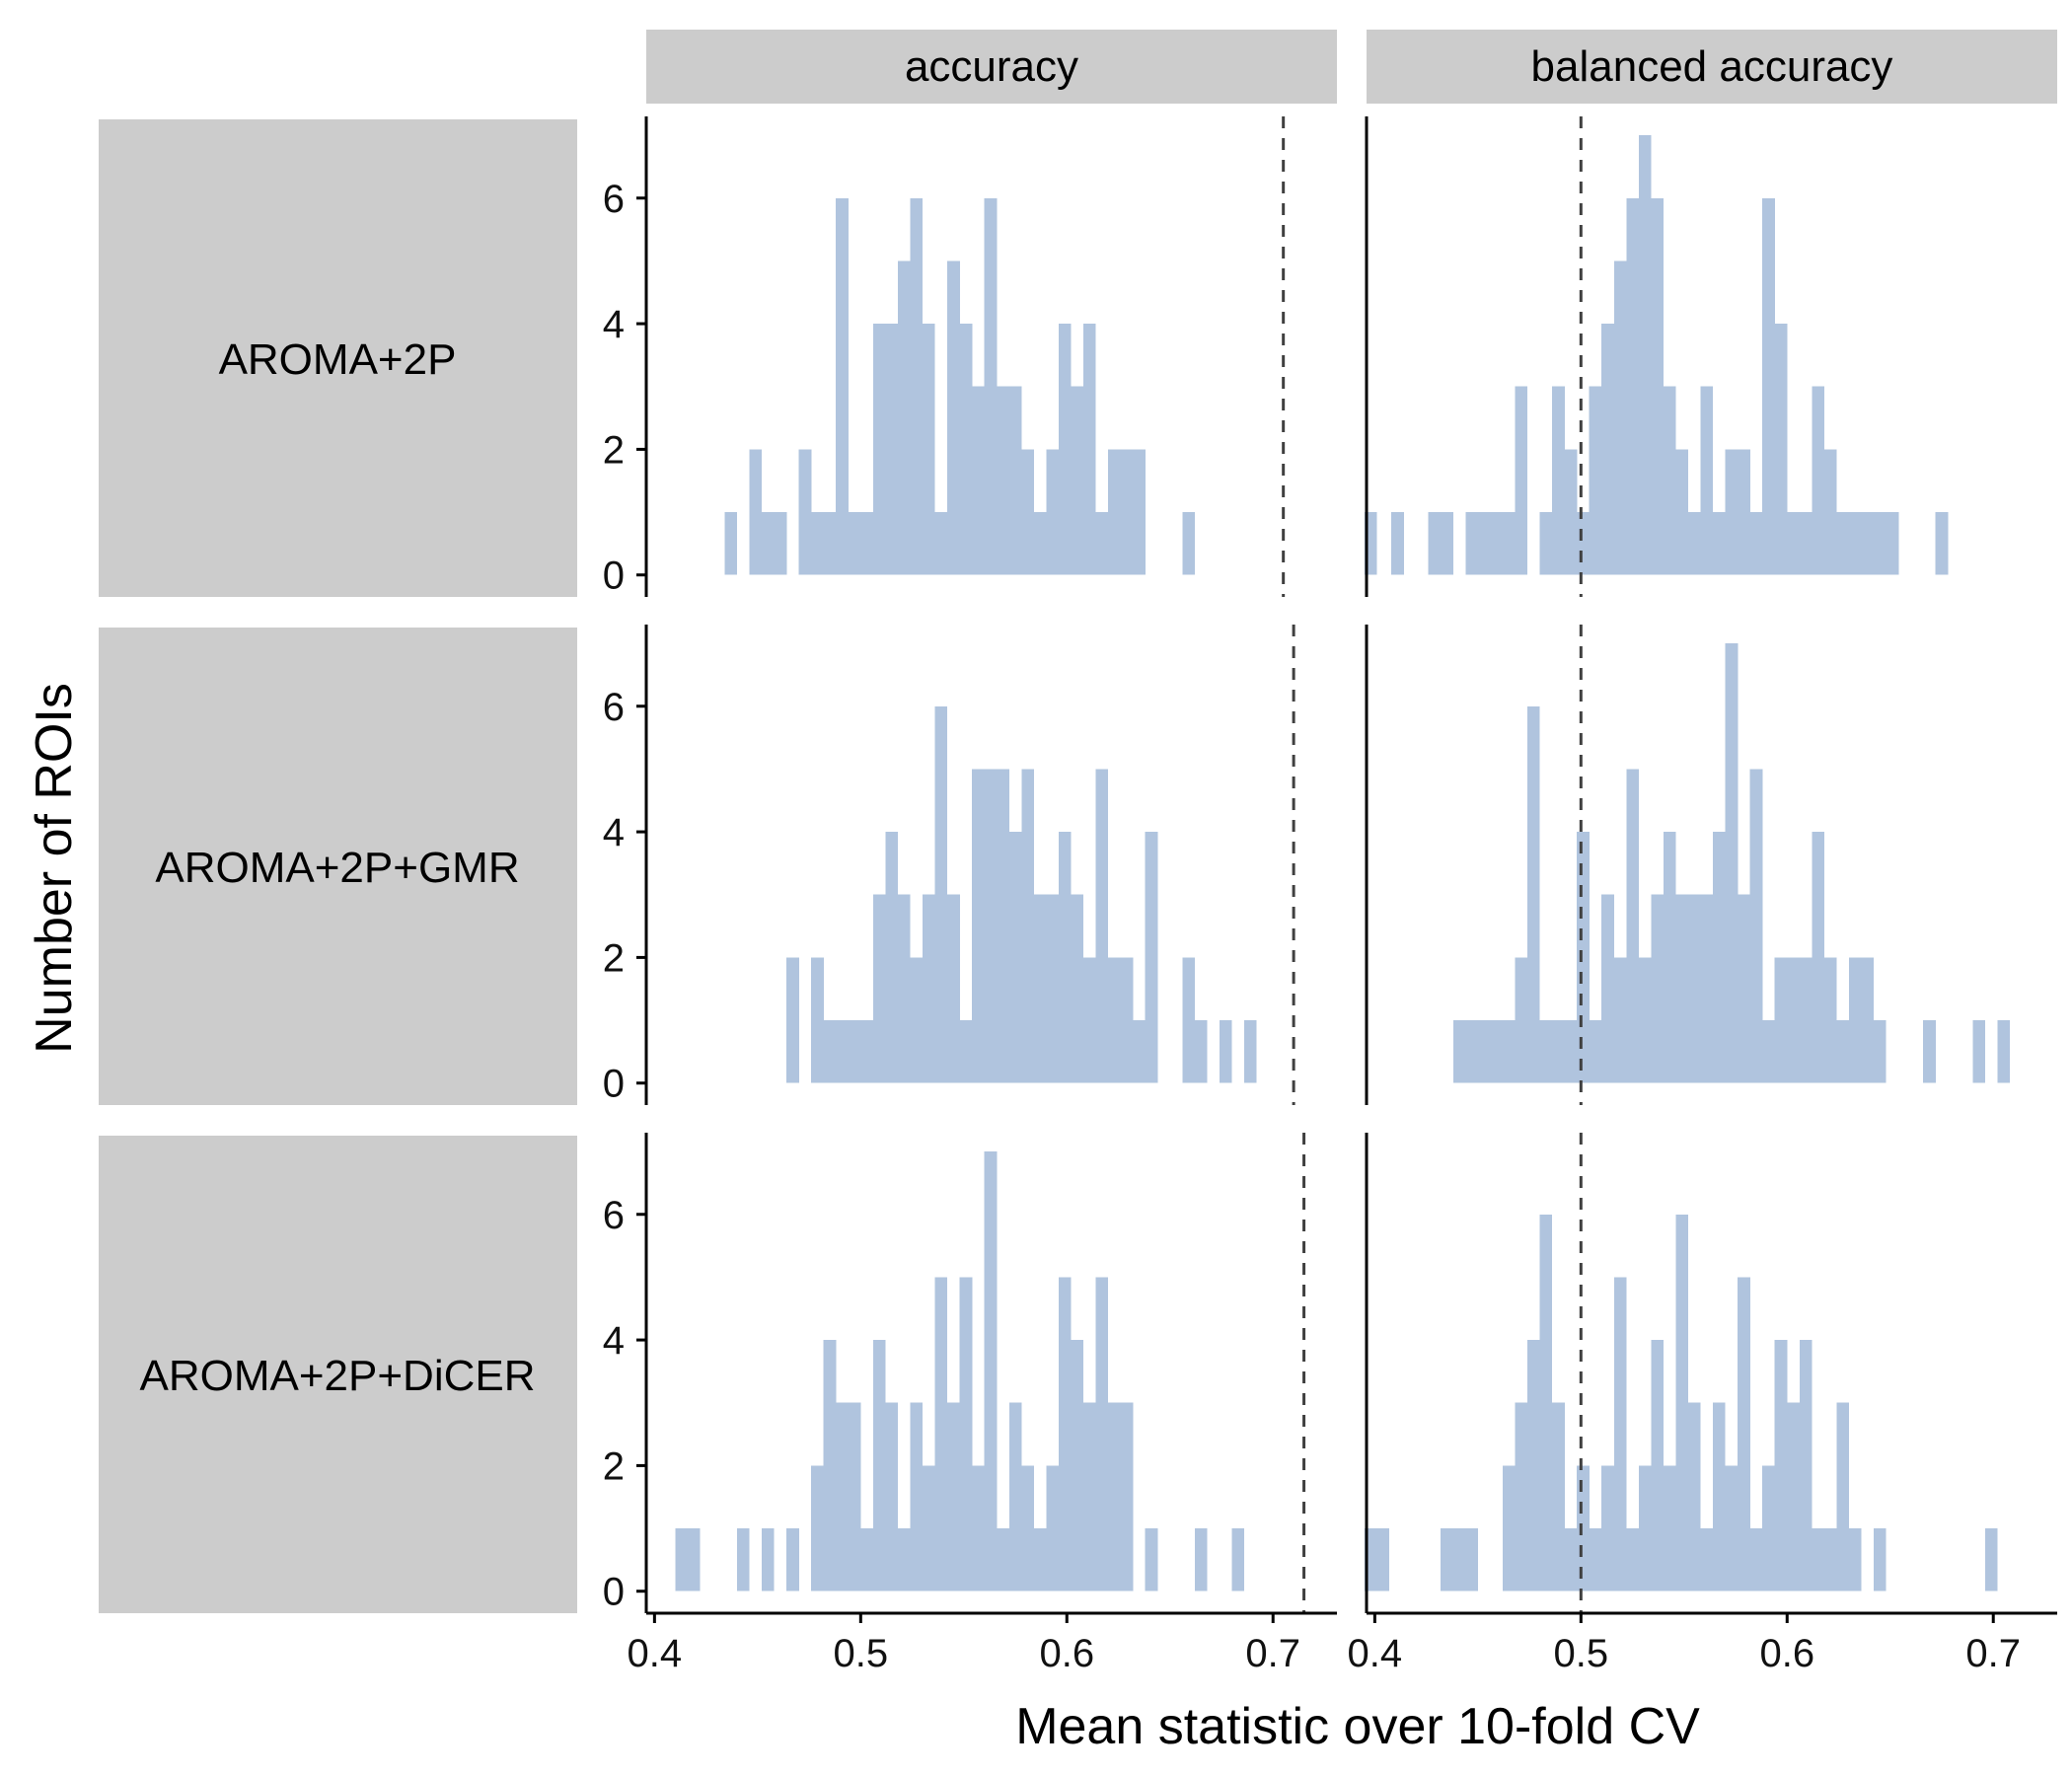 The image size is (2072, 1776). I want to click on x-tick-label: 0.4, so click(1376, 1654).